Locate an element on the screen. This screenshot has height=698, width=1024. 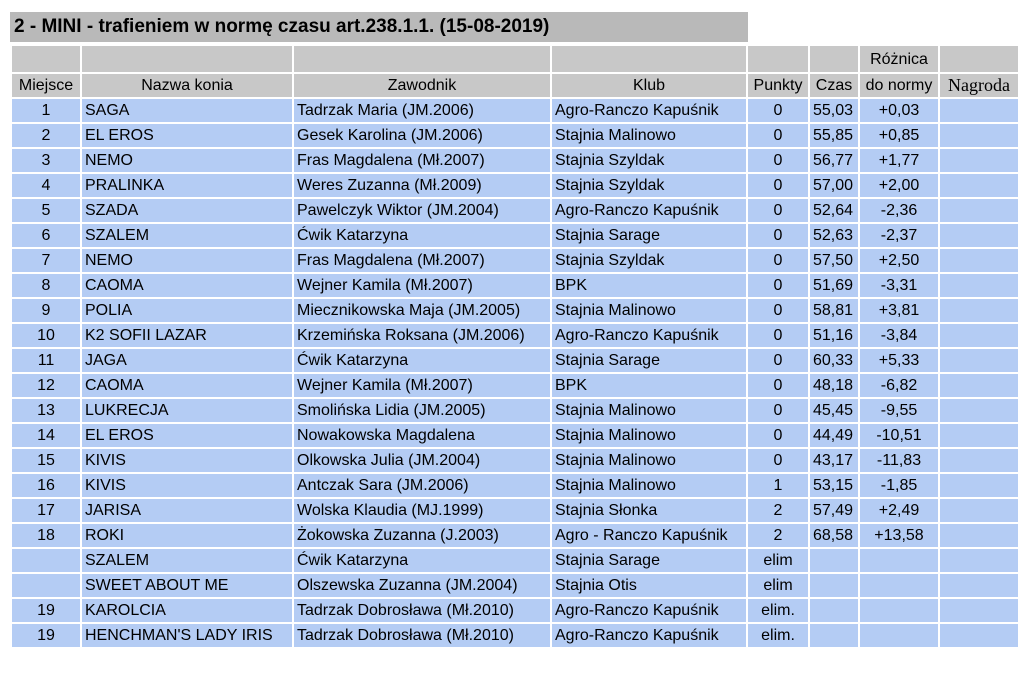
header-diff-top: Różnica is located at coordinates (899, 59).